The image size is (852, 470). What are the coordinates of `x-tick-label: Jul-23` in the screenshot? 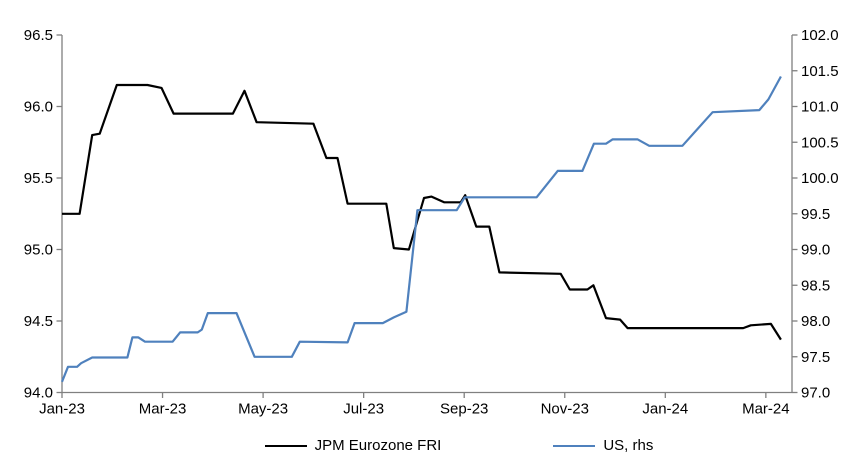 It's located at (363, 409).